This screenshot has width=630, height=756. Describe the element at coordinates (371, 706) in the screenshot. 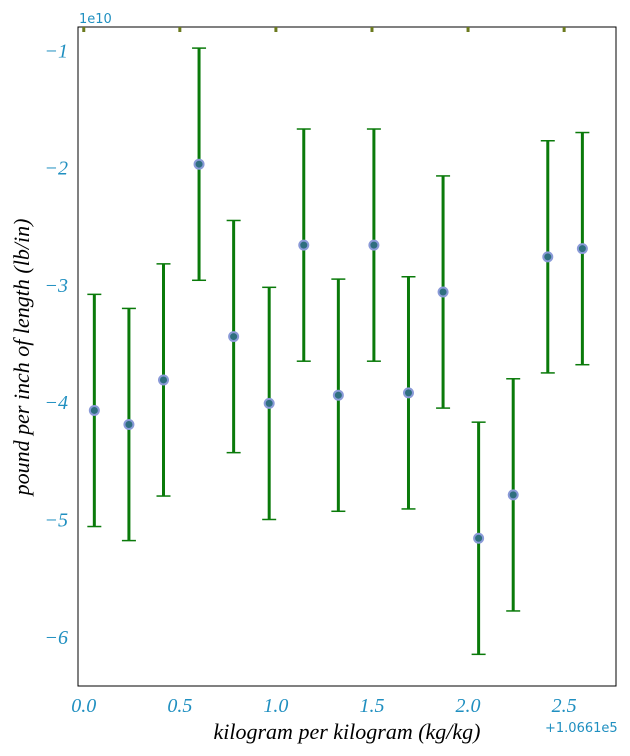

I see `x-tick-label: 1.5` at that location.